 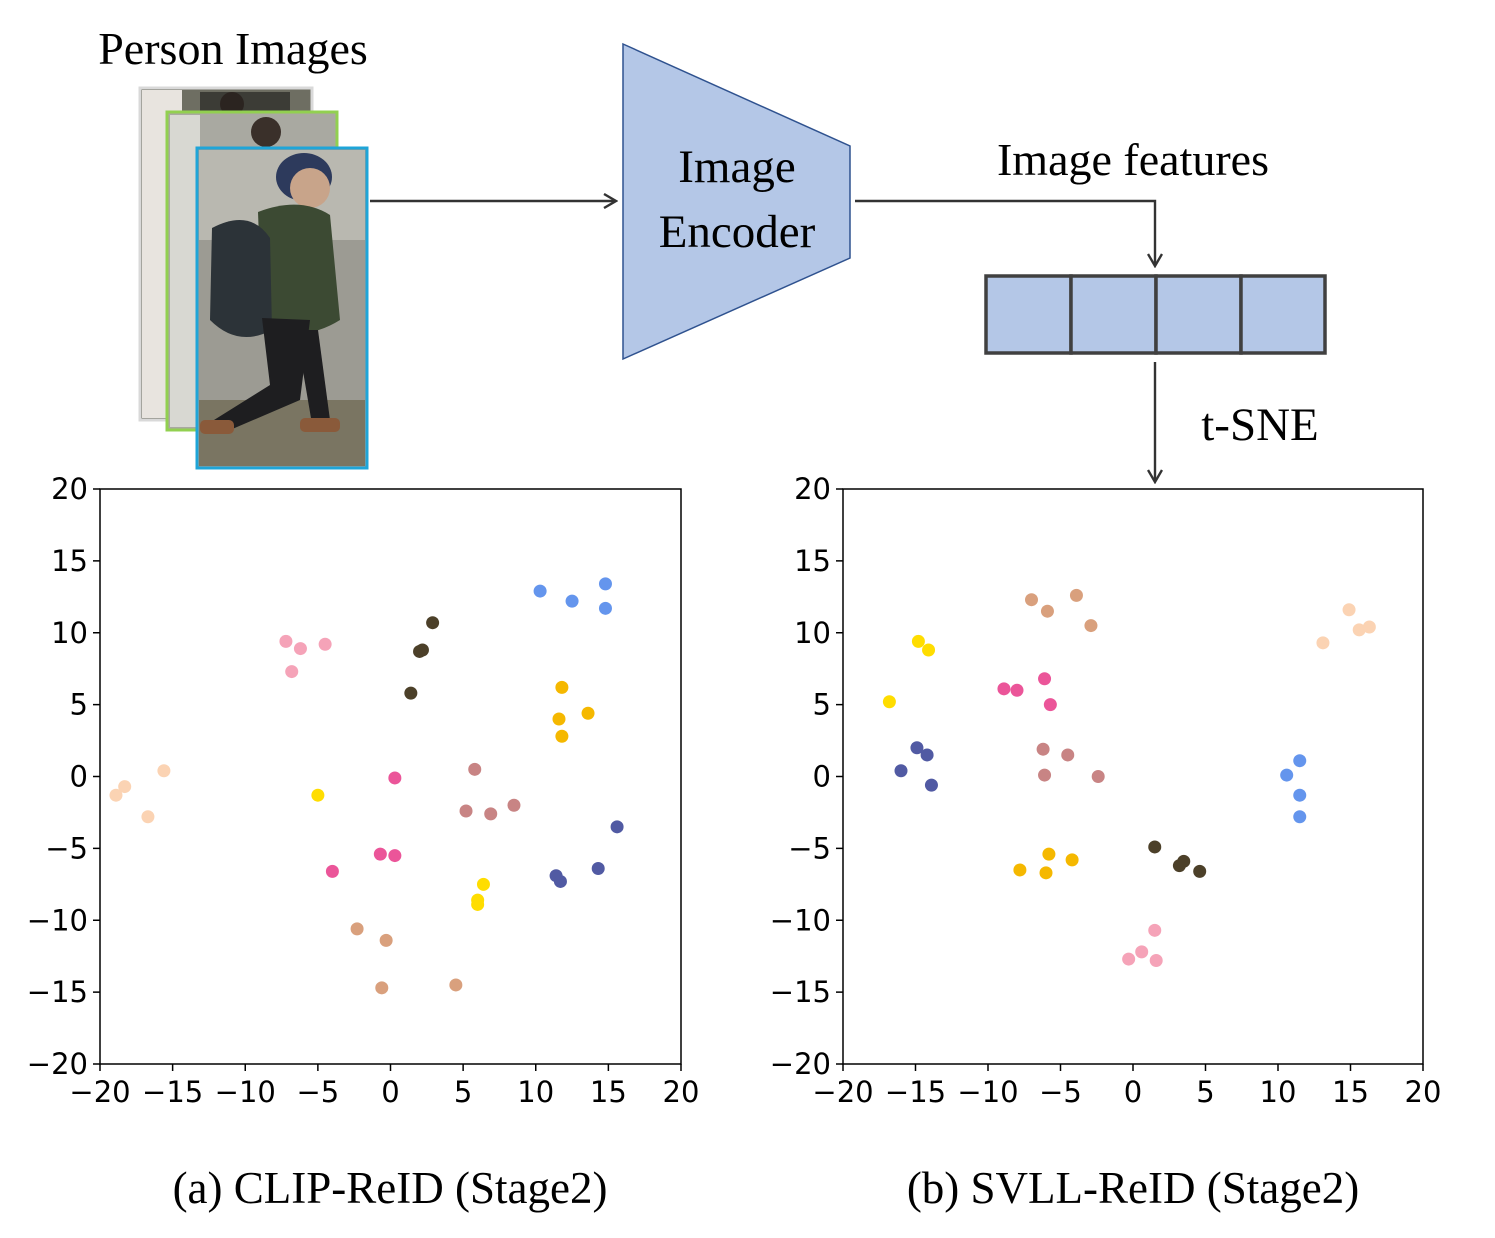 I want to click on tsne-label: t-SNE, so click(x=1260, y=425).